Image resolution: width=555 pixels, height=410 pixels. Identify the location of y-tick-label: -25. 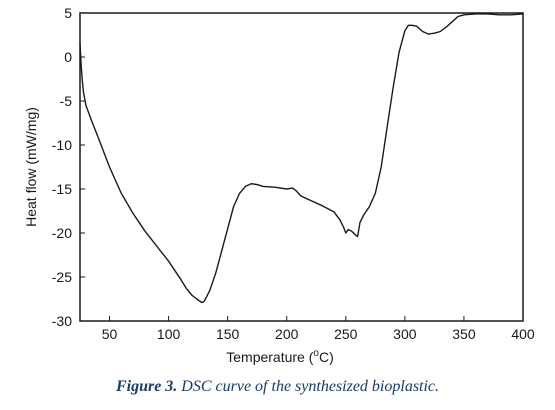
(62, 277).